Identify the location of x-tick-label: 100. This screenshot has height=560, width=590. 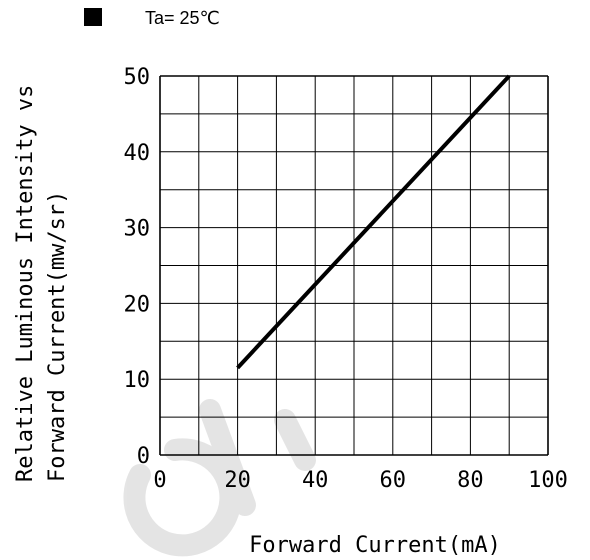
(548, 480).